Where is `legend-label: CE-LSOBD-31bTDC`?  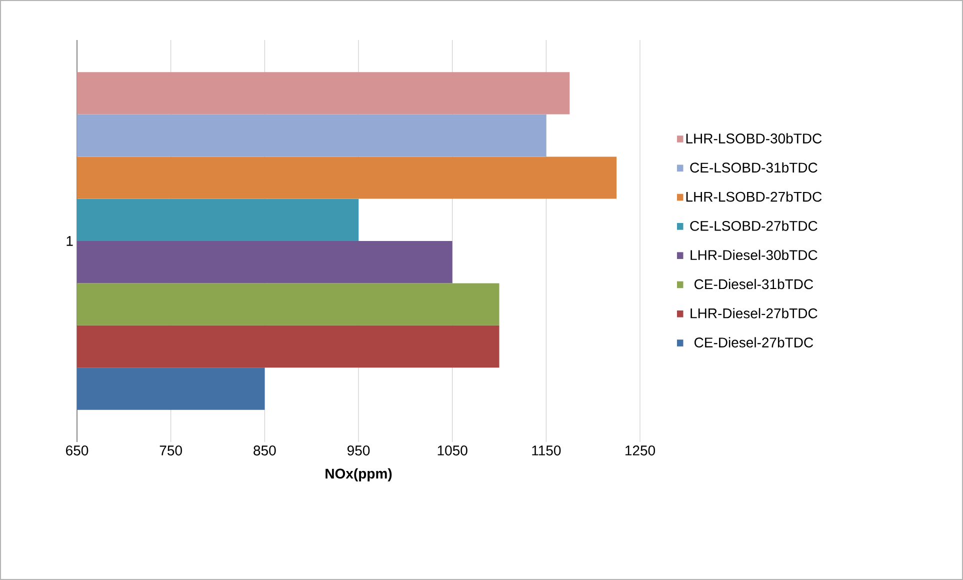 legend-label: CE-LSOBD-31bTDC is located at coordinates (754, 167).